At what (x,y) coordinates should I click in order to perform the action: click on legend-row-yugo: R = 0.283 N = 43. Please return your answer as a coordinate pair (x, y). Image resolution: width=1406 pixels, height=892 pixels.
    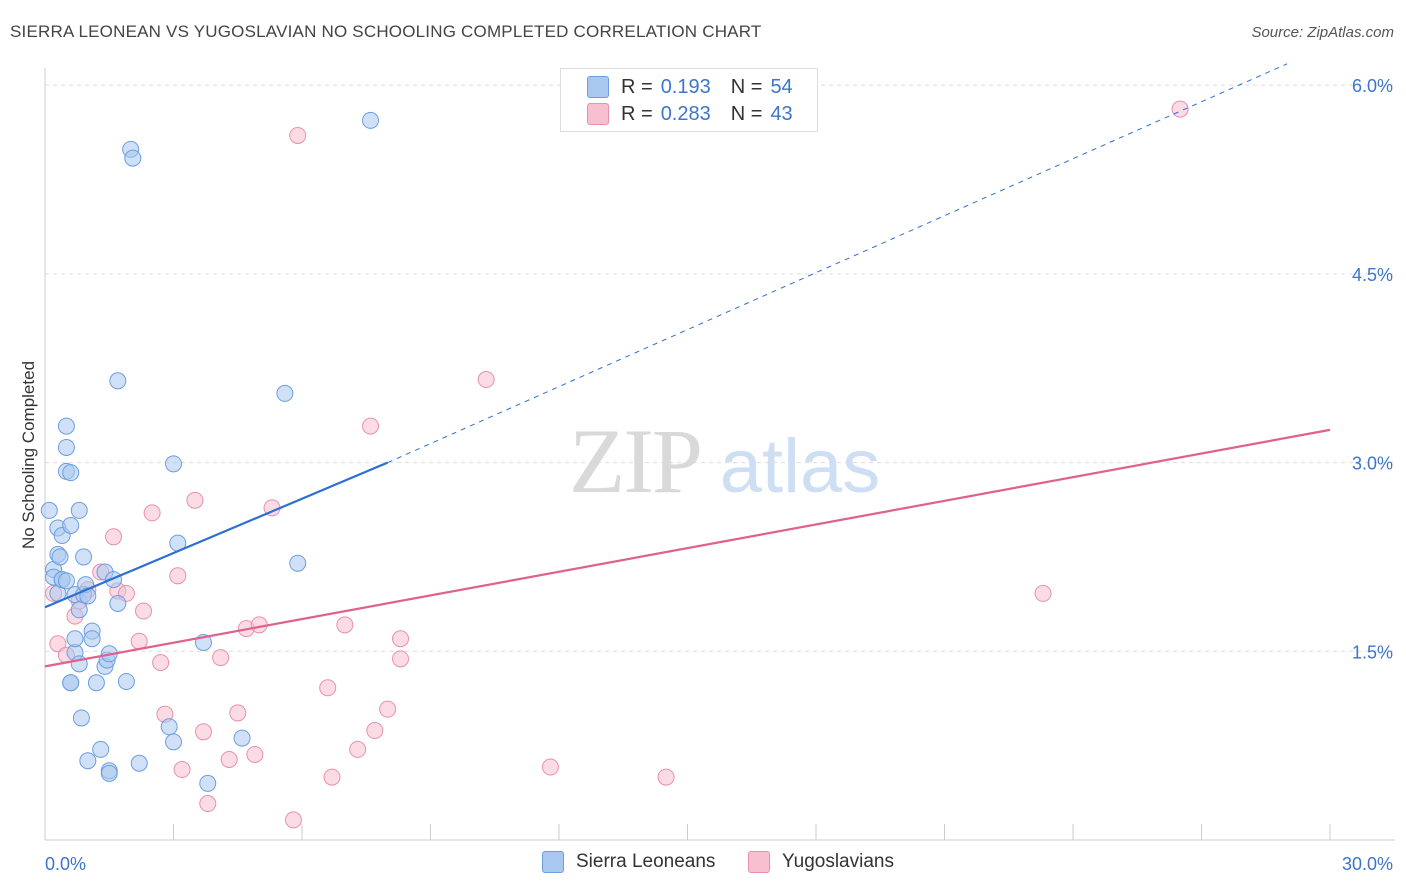
    Looking at the image, I should click on (700, 114).